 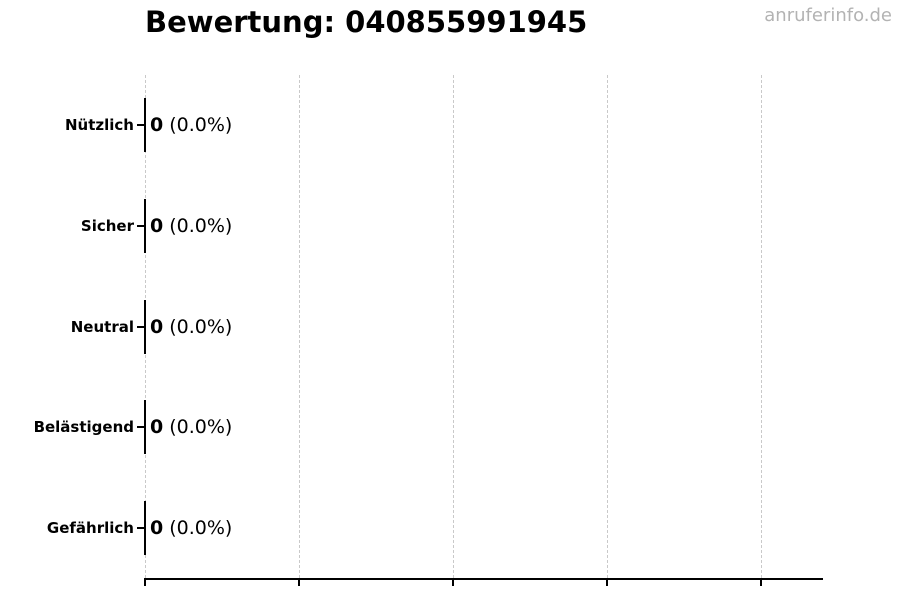 What do you see at coordinates (99, 125) in the screenshot?
I see `category-label: Nützlich` at bounding box center [99, 125].